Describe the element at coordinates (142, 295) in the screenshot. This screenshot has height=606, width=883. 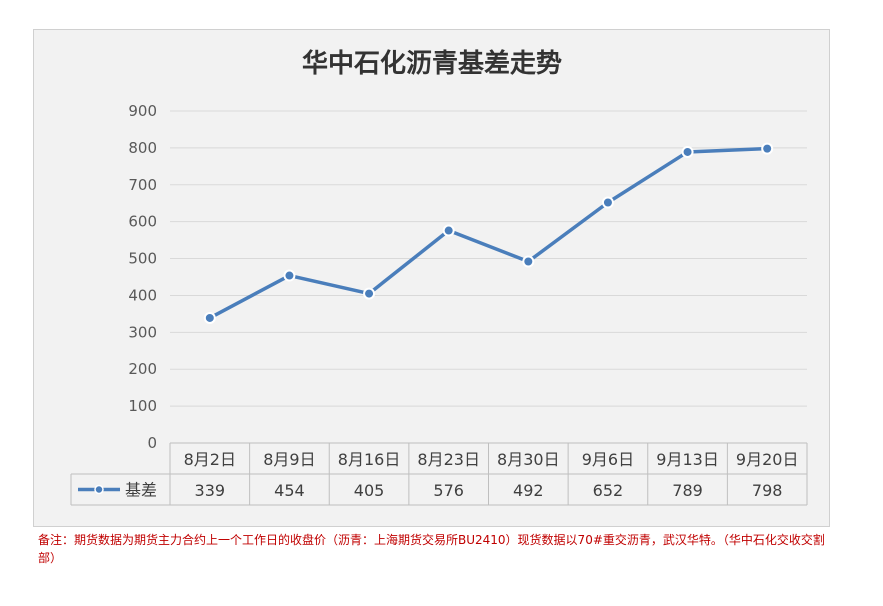
I see `y-tick-label: 400` at that location.